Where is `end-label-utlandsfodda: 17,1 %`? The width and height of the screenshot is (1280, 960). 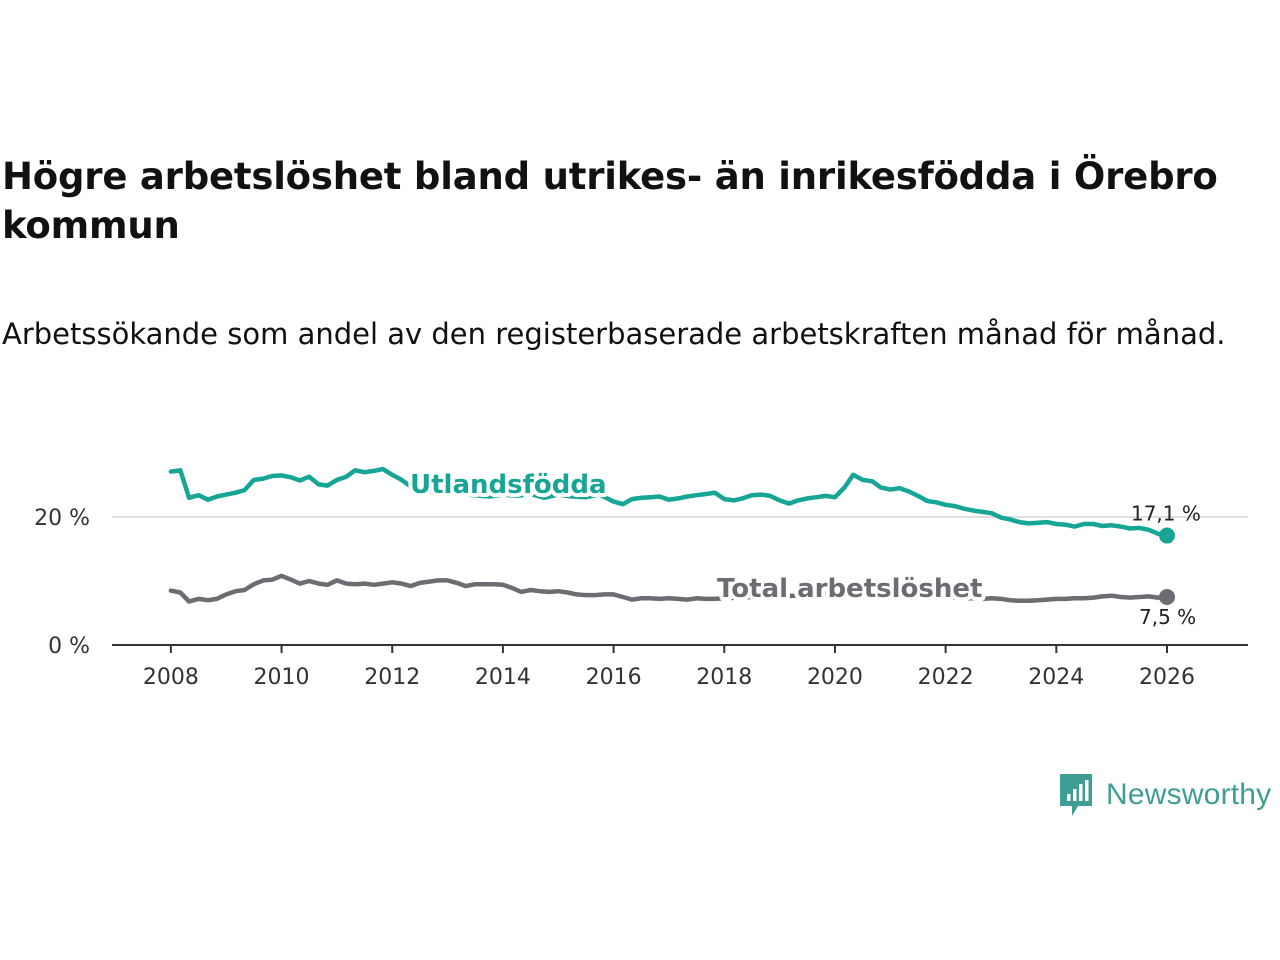
end-label-utlandsfodda: 17,1 % is located at coordinates (1166, 514).